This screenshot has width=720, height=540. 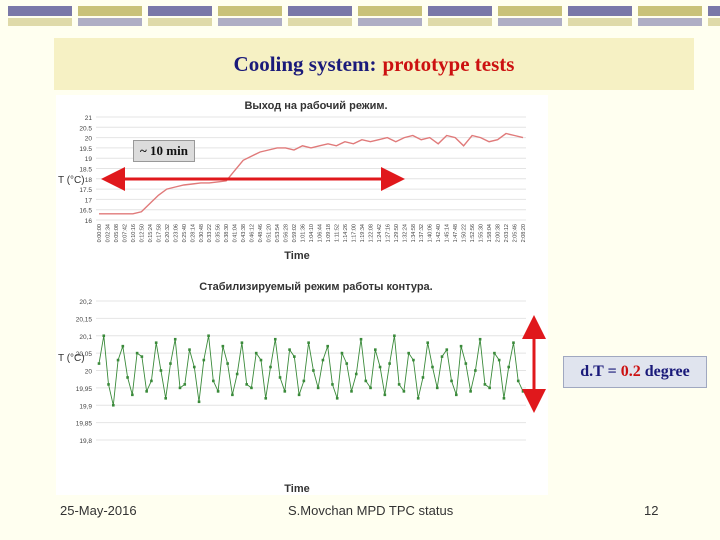 I want to click on x-tick-label: 1:29:50, so click(x=397, y=233).